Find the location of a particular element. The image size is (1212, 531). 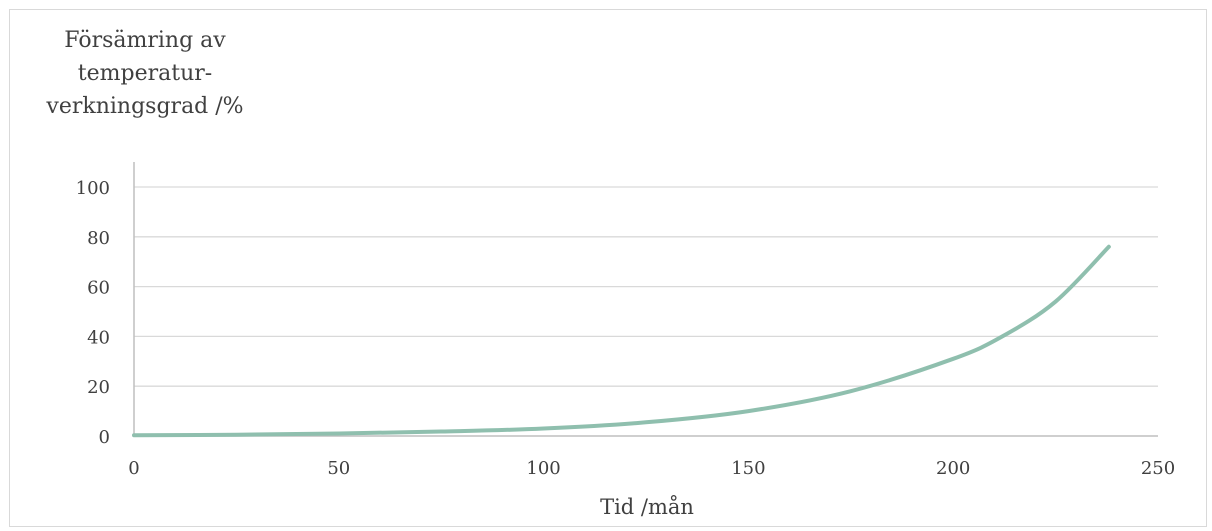

y-tick-label: 80 is located at coordinates (98, 238).